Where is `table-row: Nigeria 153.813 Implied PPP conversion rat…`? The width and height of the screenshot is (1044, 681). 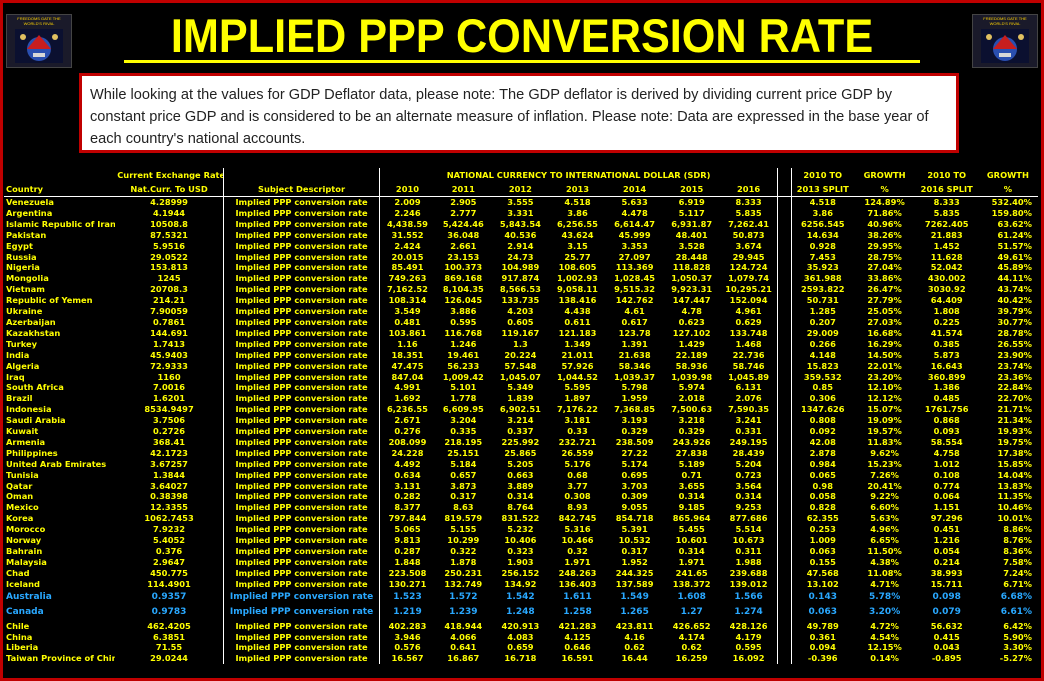 table-row: Nigeria 153.813 Implied PPP conversion rat… is located at coordinates (521, 268).